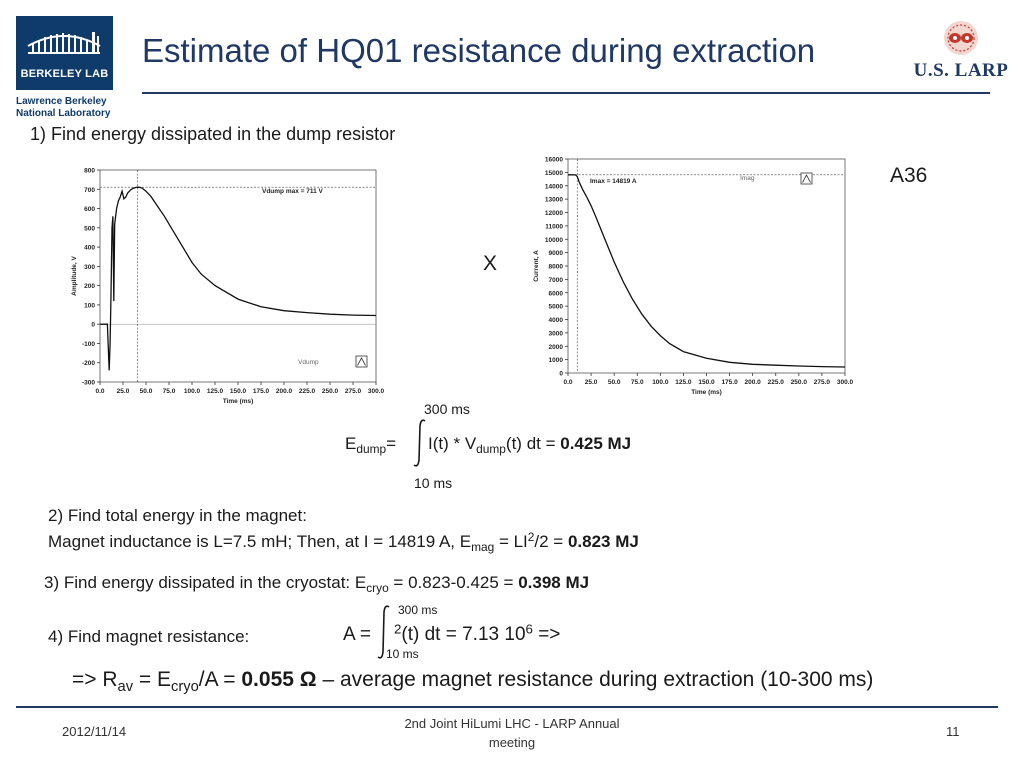  What do you see at coordinates (279, 679) in the screenshot?
I see `result-value: 0.055 Ω` at bounding box center [279, 679].